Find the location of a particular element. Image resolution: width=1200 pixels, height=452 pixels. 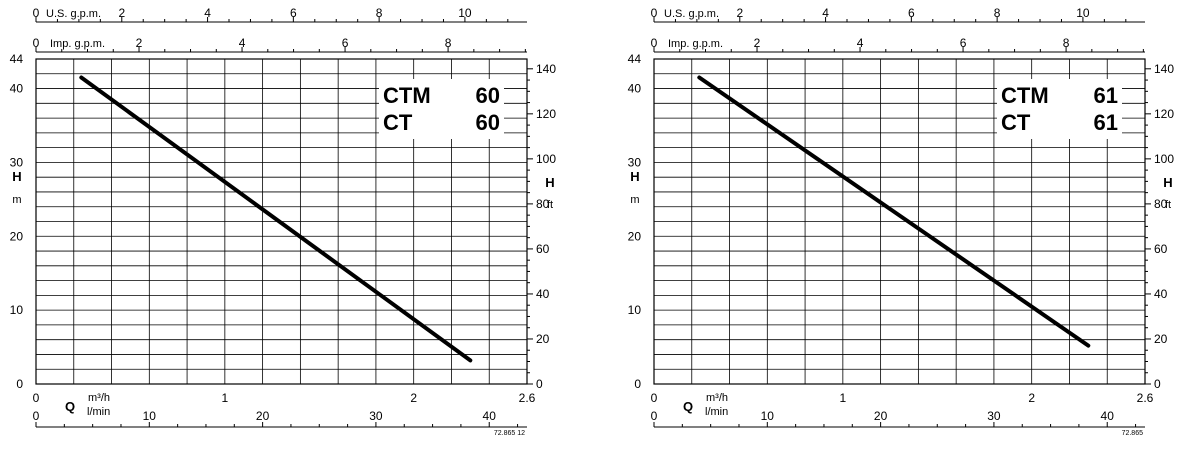

usgpm-tick: 4 is located at coordinates (825, 13).